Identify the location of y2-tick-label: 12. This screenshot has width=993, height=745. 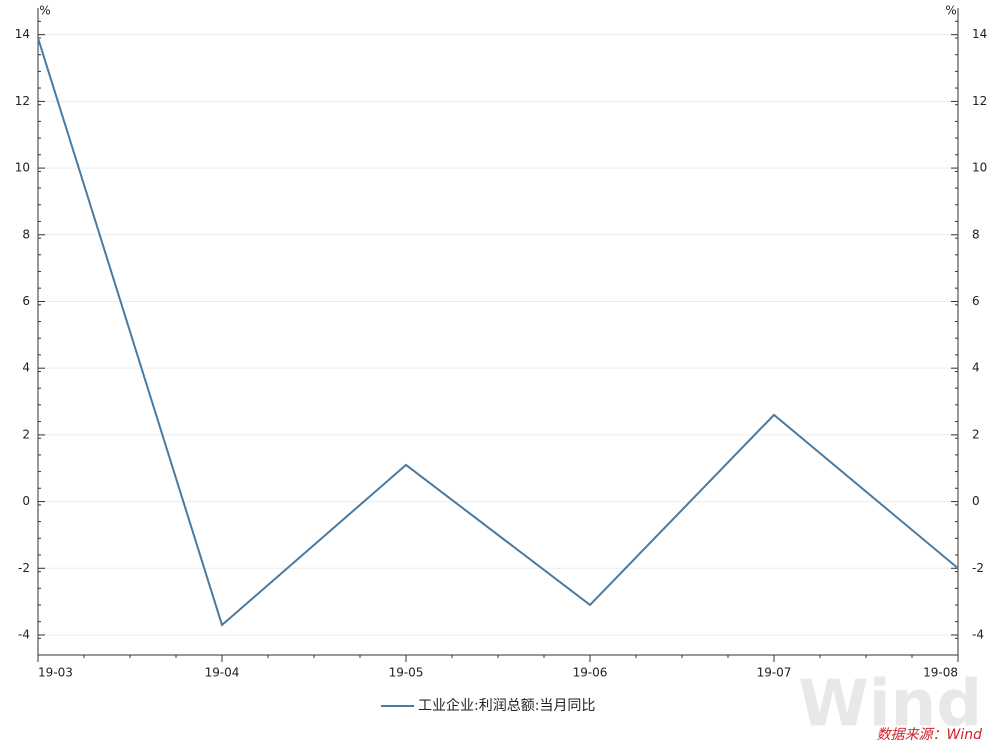
(979, 101).